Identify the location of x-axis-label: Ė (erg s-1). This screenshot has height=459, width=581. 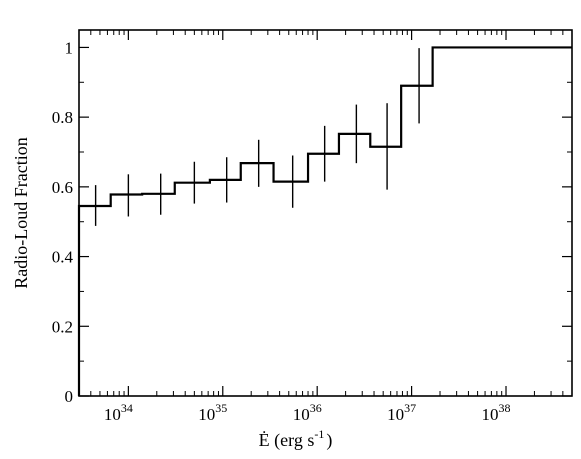
(296, 439).